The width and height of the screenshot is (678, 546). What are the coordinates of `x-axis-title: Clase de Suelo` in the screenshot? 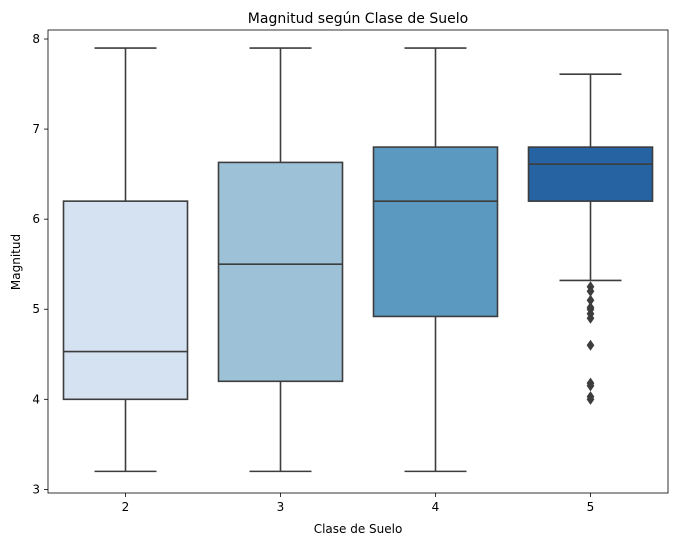 It's located at (358, 529).